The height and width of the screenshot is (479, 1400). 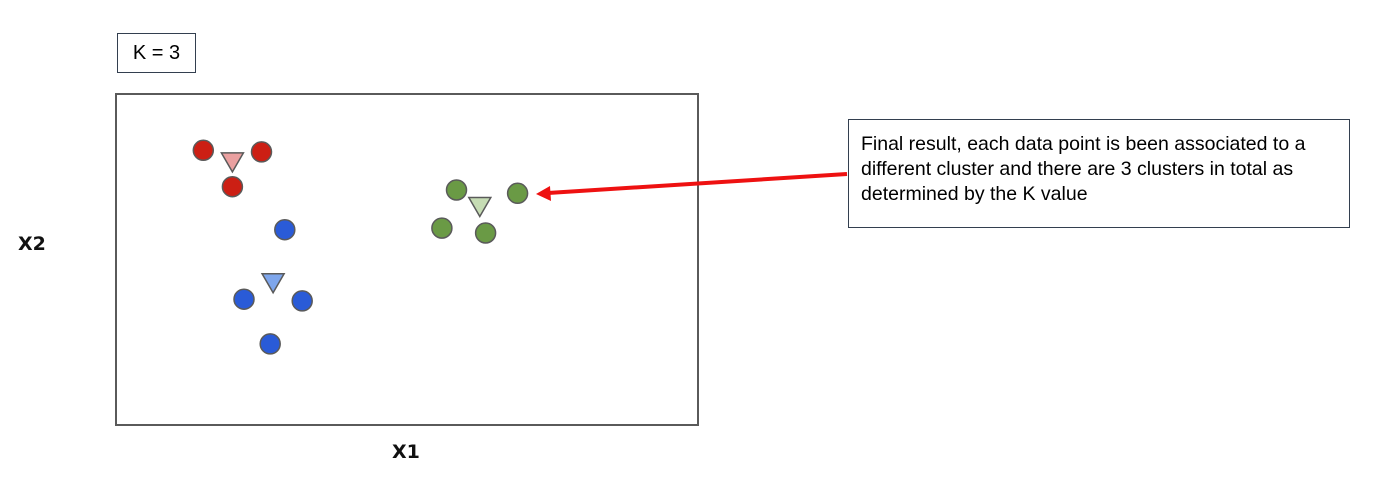 I want to click on y-axis-label: X2, so click(x=32, y=244).